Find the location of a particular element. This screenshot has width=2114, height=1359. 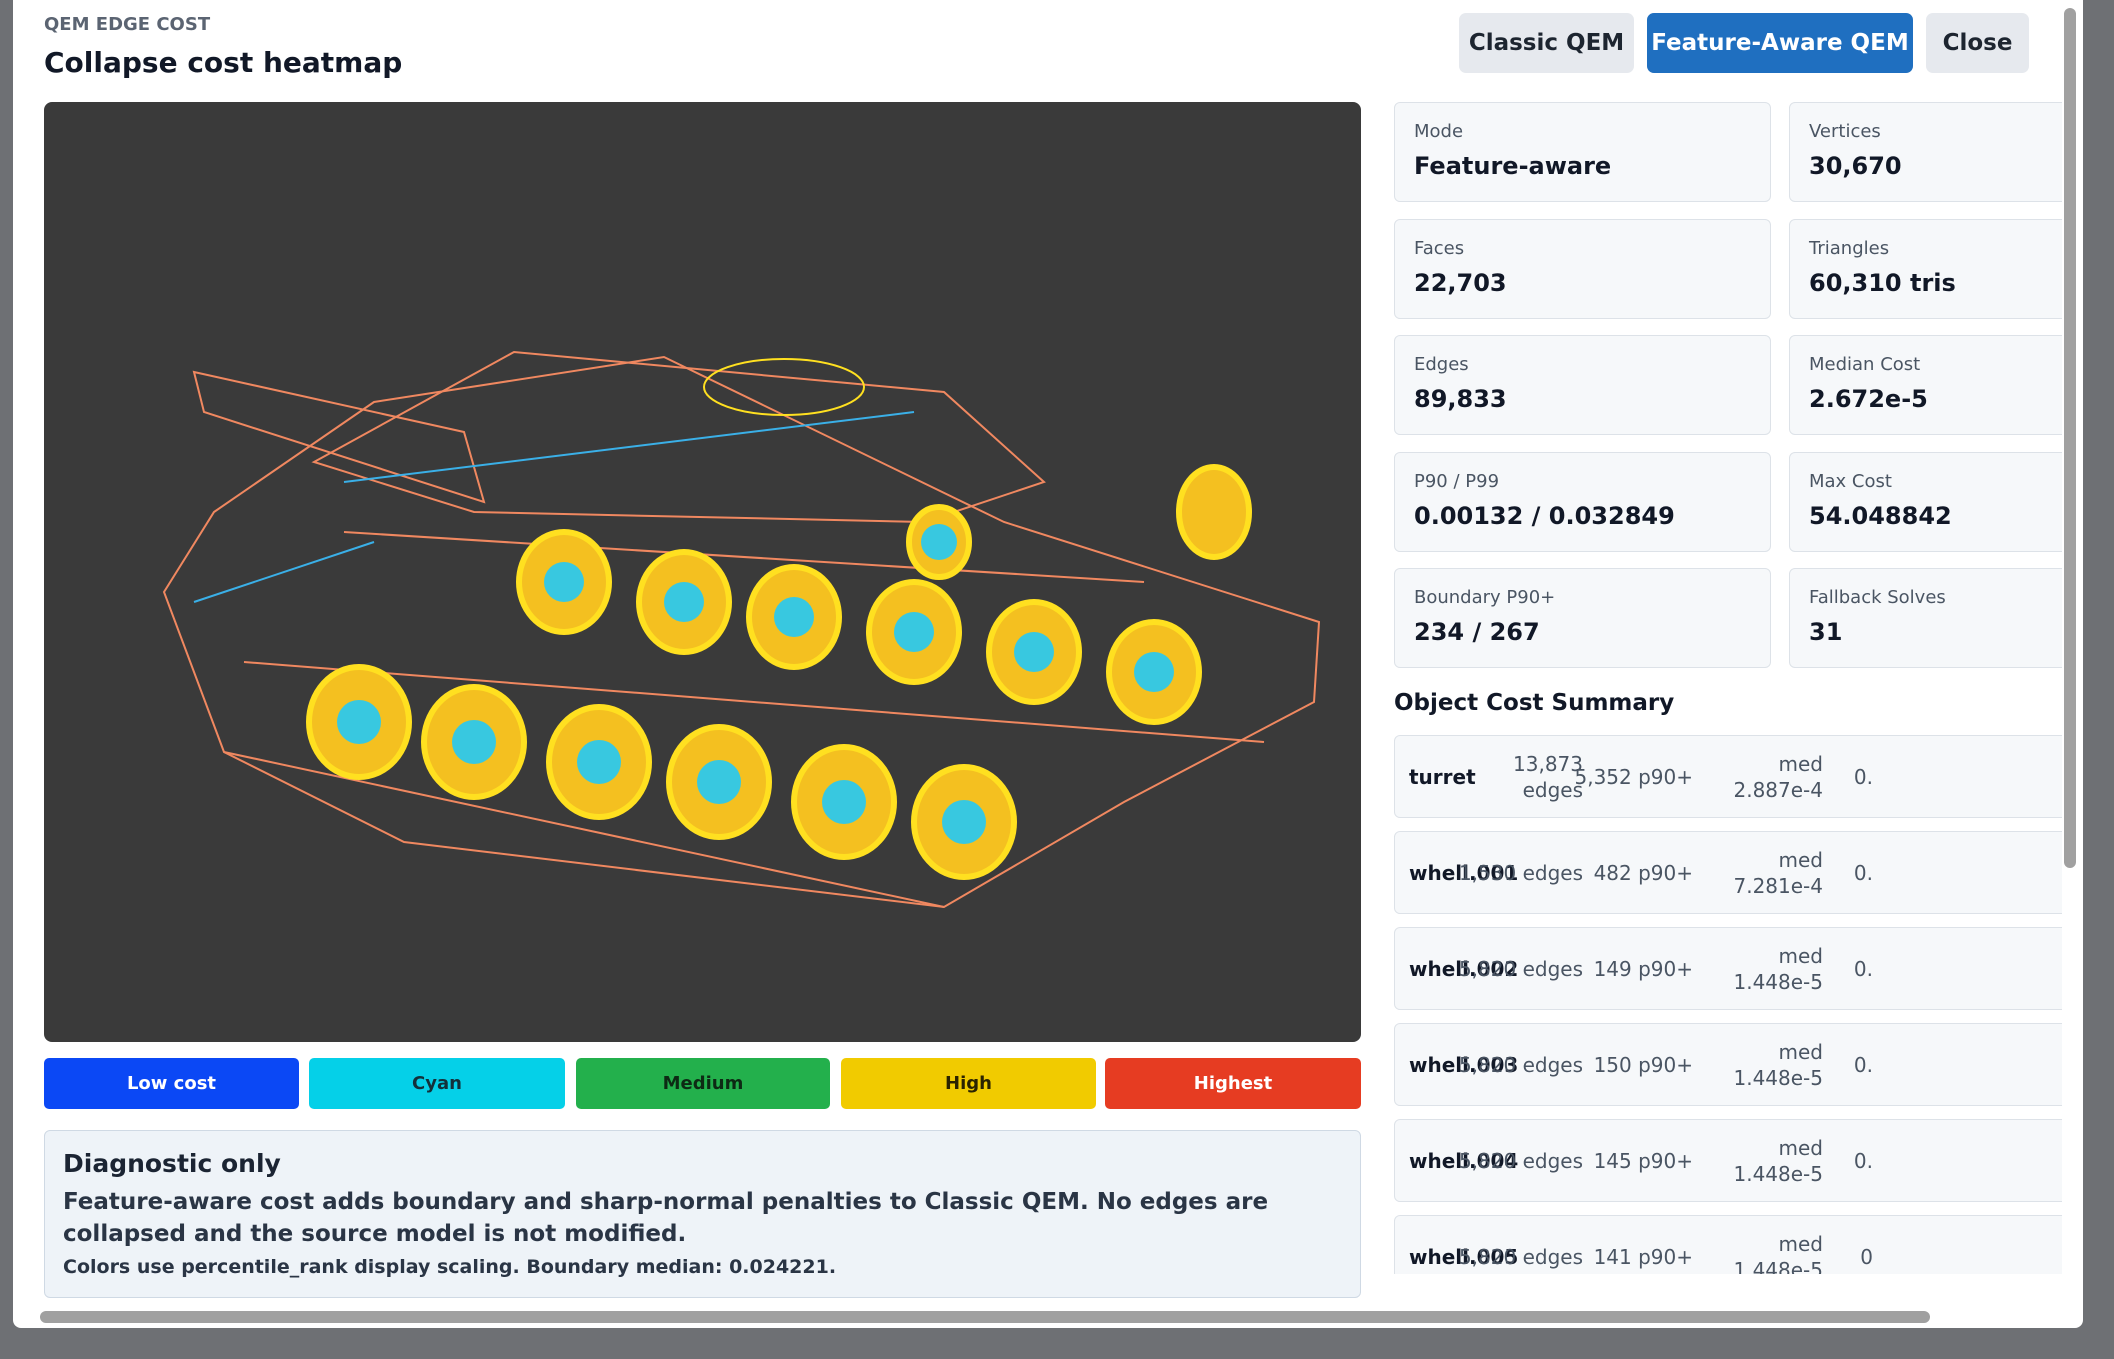

stat-value: 234 / 267 is located at coordinates (1477, 632).